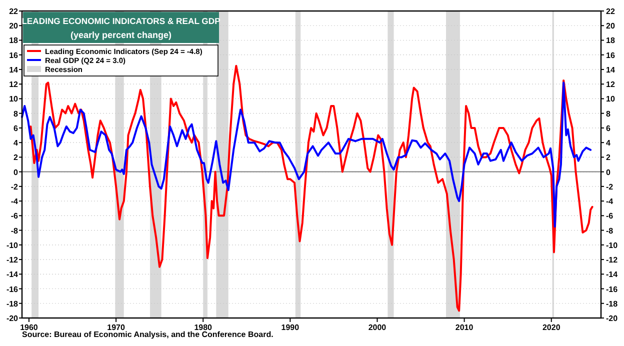  Describe the element at coordinates (14, 69) in the screenshot. I see `y-tick-label: 14` at that location.